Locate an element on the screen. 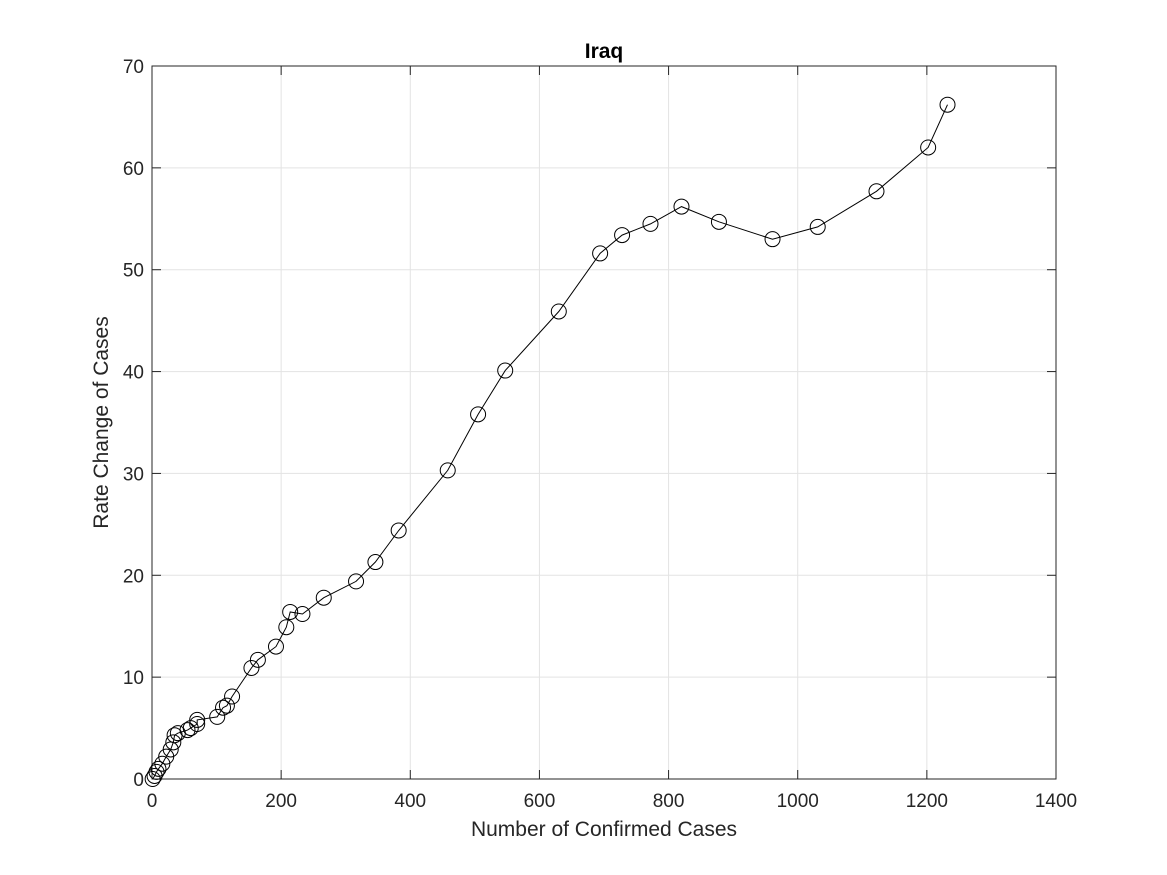 This screenshot has width=1167, height=875. y-tick-label: 40 is located at coordinates (133, 373).